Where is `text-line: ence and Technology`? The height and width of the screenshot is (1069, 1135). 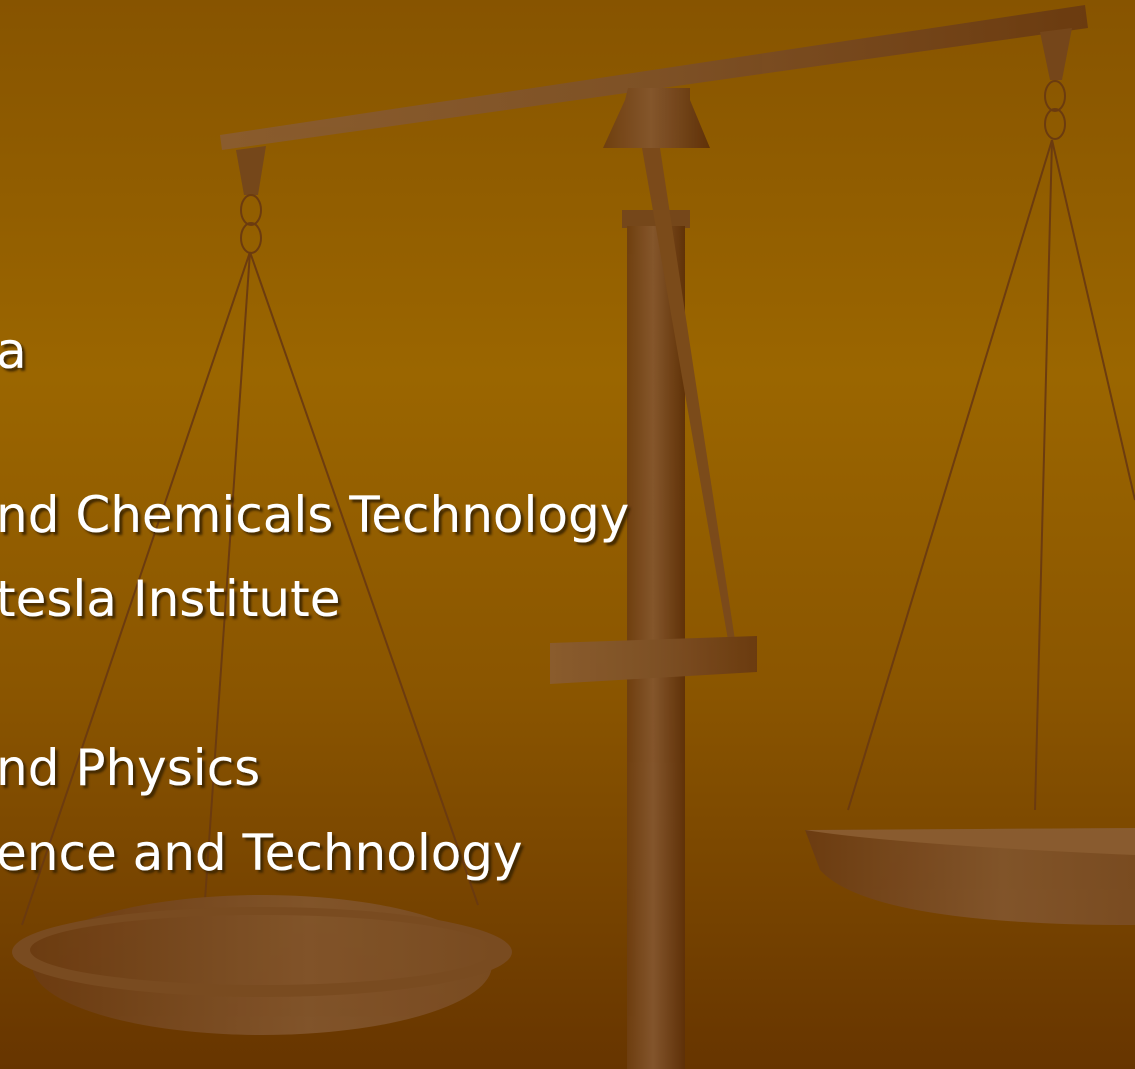 text-line: ence and Technology is located at coordinates (261, 853).